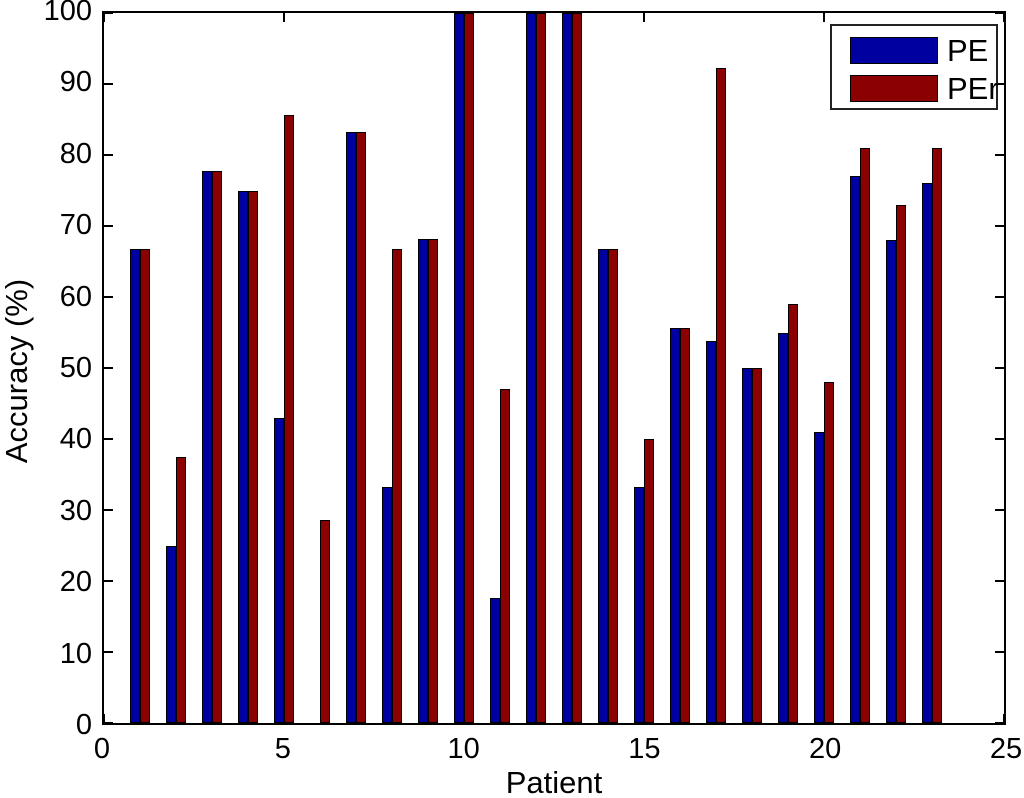  What do you see at coordinates (75, 582) in the screenshot?
I see `y-tick-label-20: 20` at bounding box center [75, 582].